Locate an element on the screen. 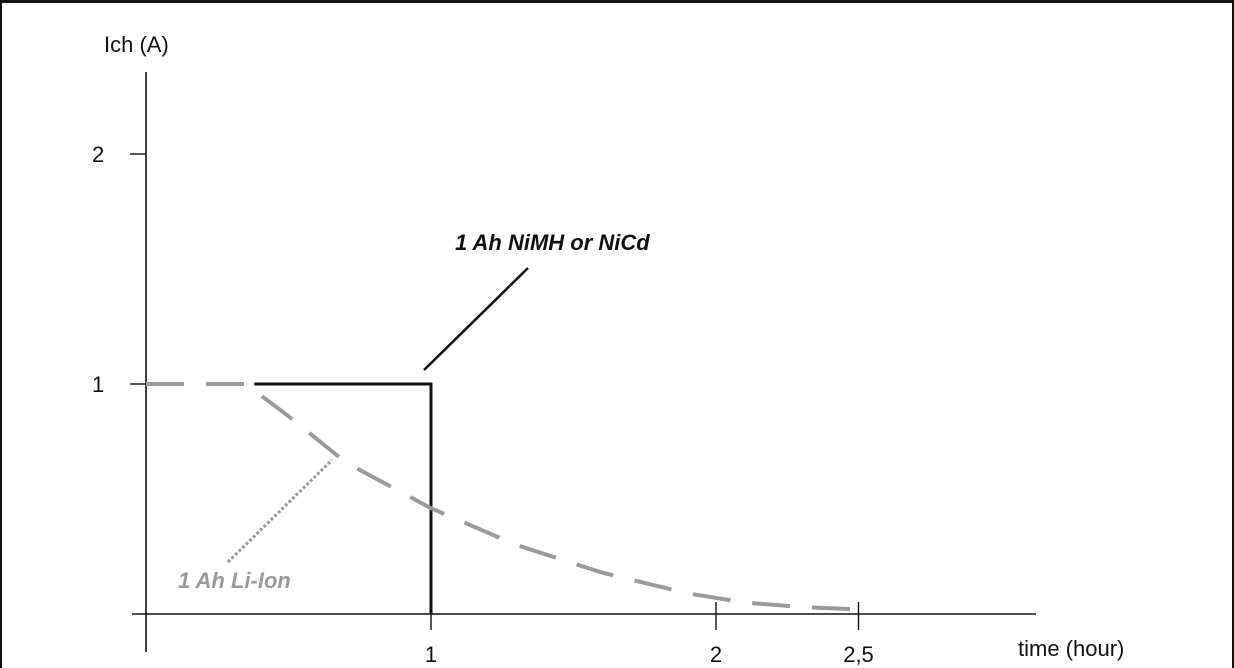 The width and height of the screenshot is (1234, 668). liion-annotation: 1 Ah Li-Ion is located at coordinates (234, 580).